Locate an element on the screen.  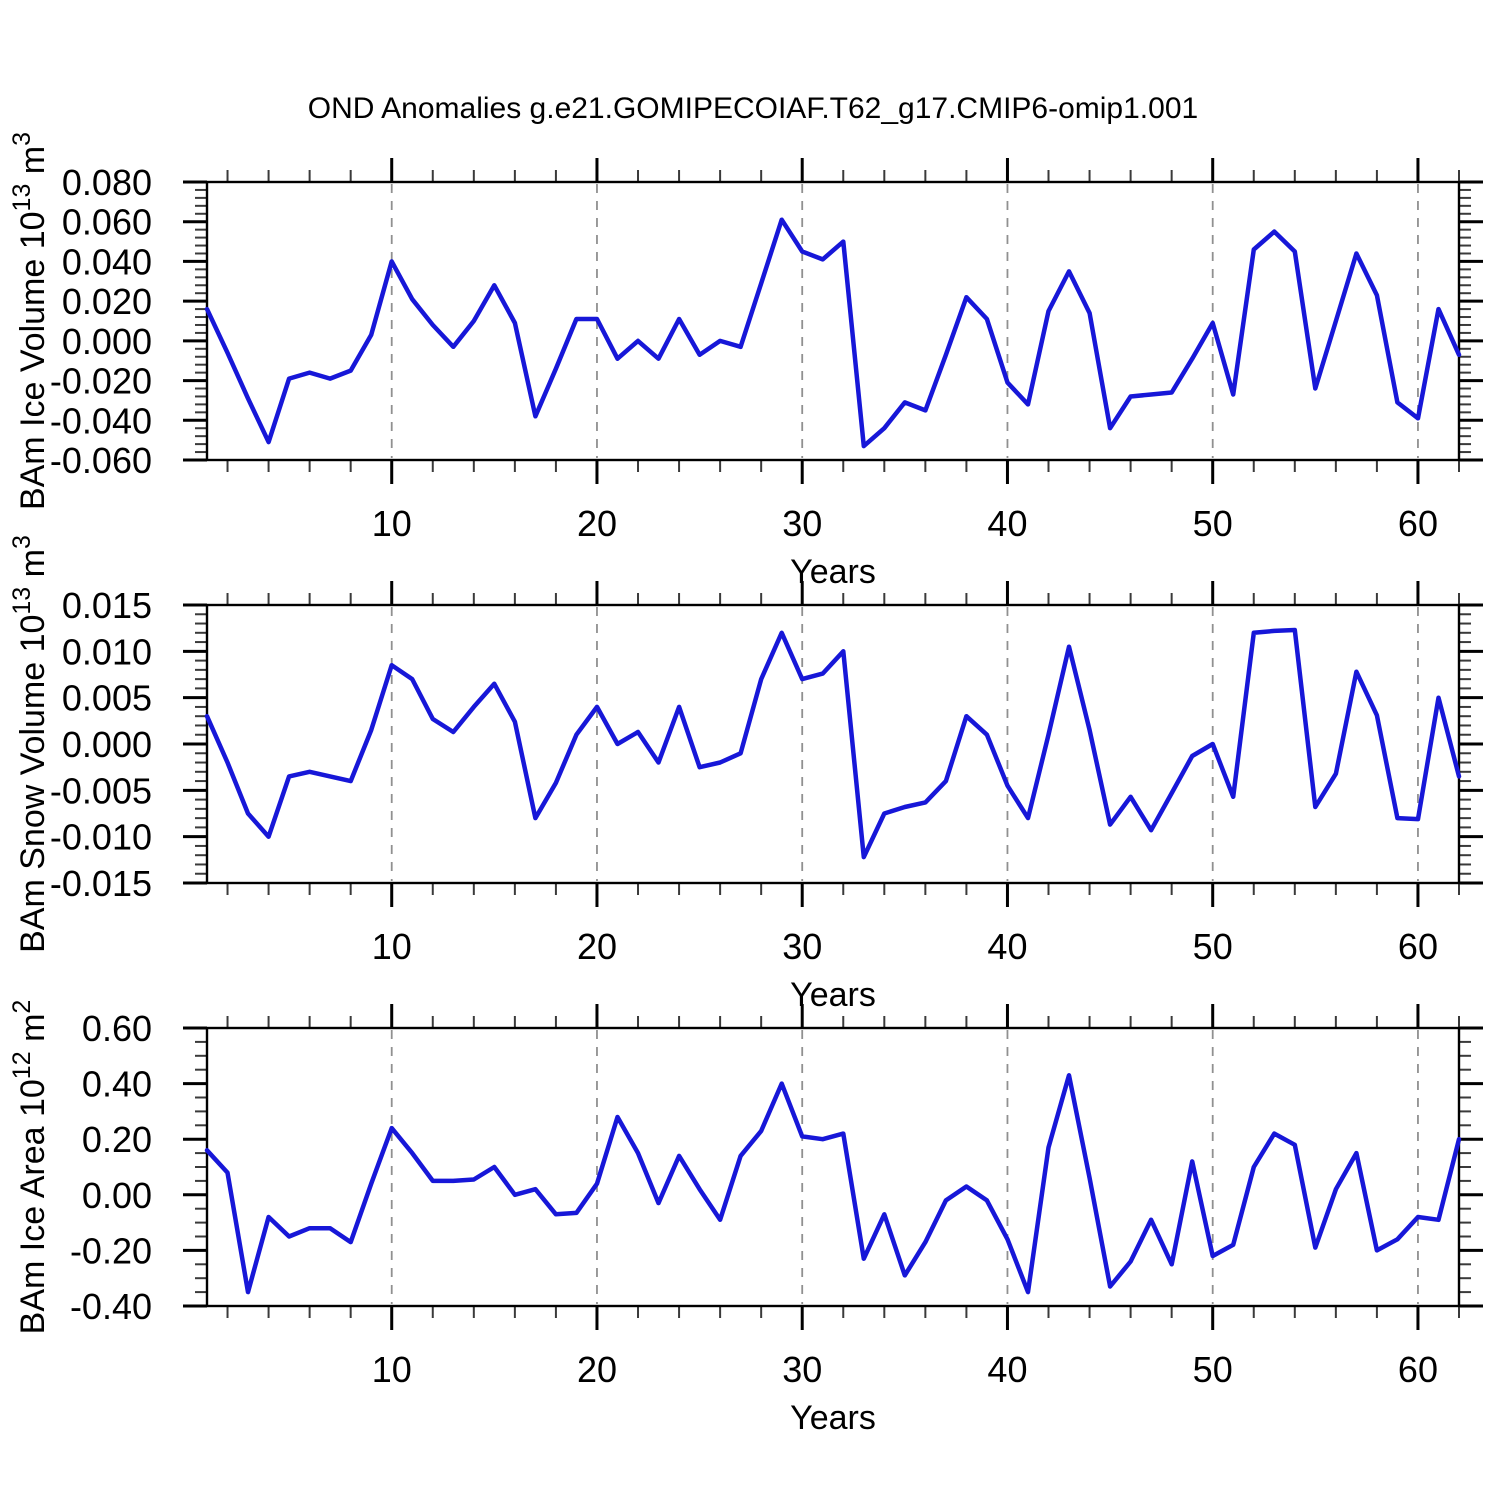
data-line-ice-area is located at coordinates (833, 1184).